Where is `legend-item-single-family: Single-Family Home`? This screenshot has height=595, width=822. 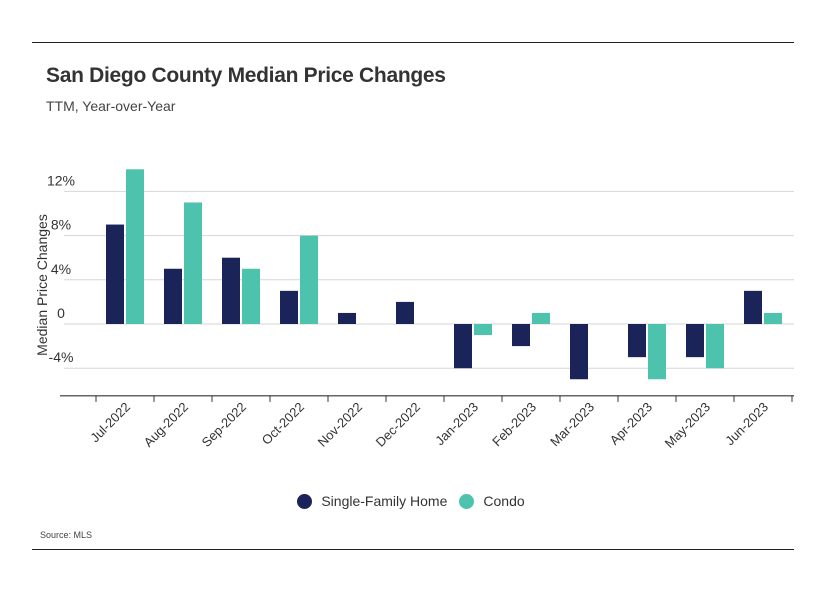 legend-item-single-family: Single-Family Home is located at coordinates (372, 501).